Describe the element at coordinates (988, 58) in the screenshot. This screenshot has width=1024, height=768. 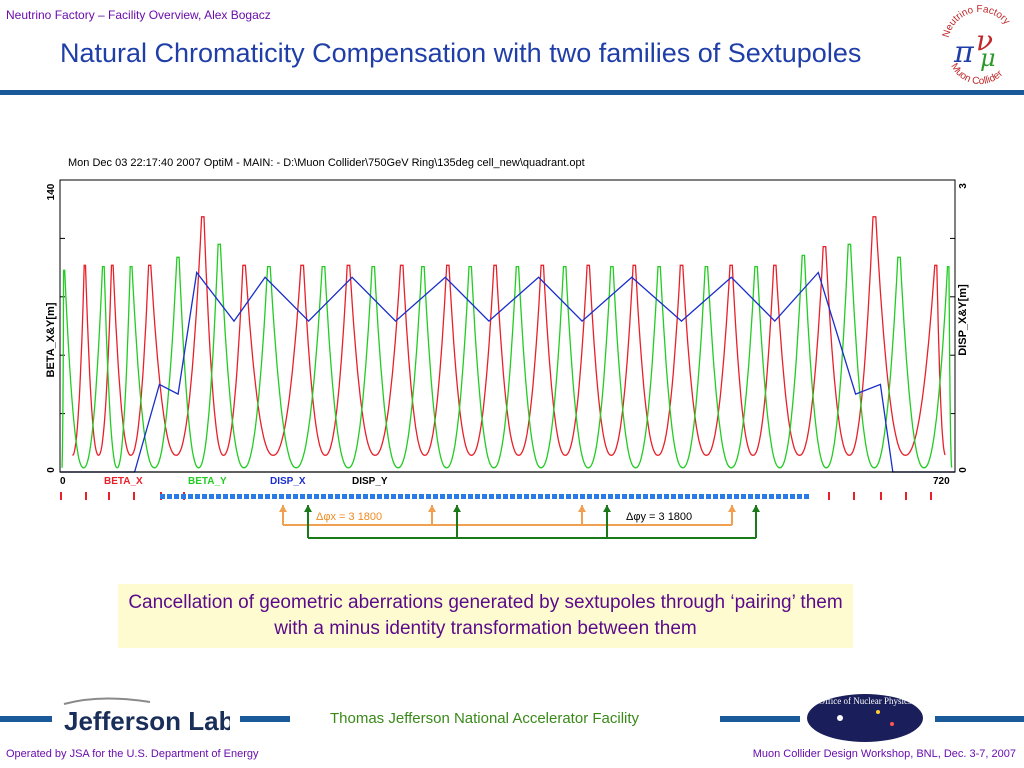
I see `svg-text: μ` at that location.